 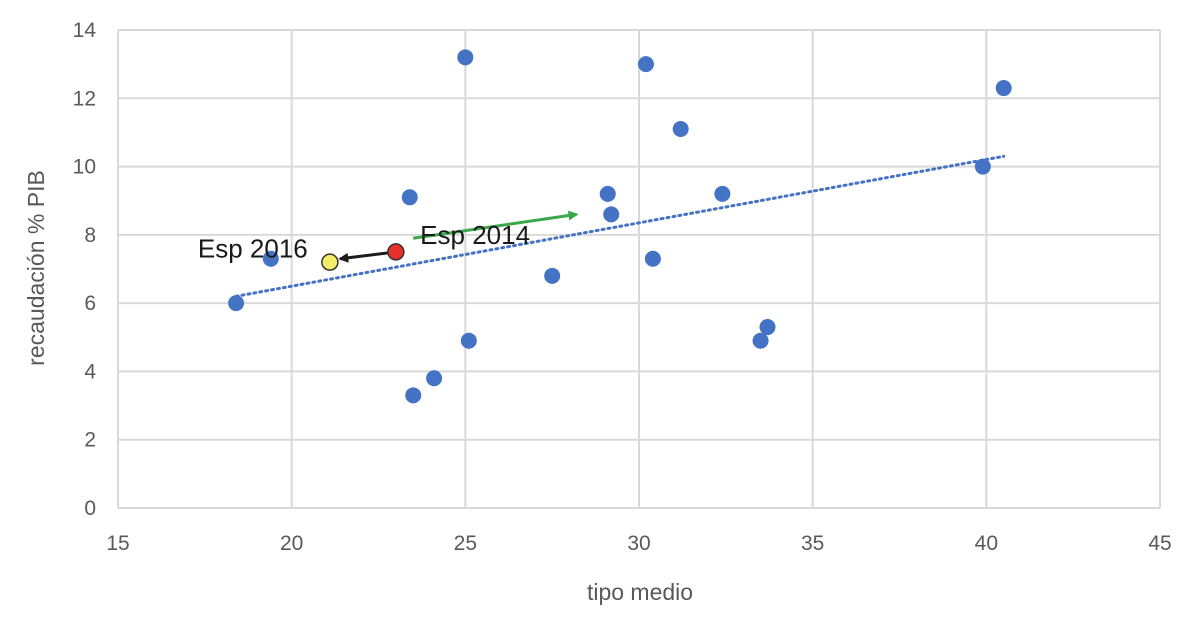 I want to click on y-tick-label: 8, so click(x=90, y=235).